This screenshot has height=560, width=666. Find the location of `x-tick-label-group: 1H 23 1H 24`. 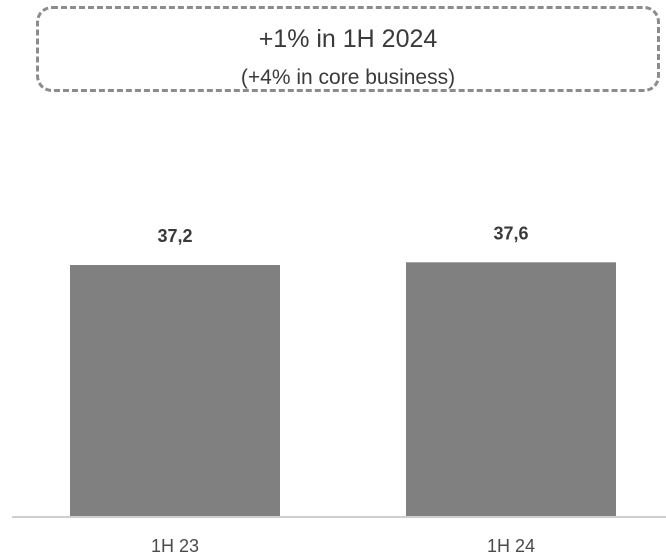

x-tick-label-group: 1H 23 1H 24 is located at coordinates (343, 546).